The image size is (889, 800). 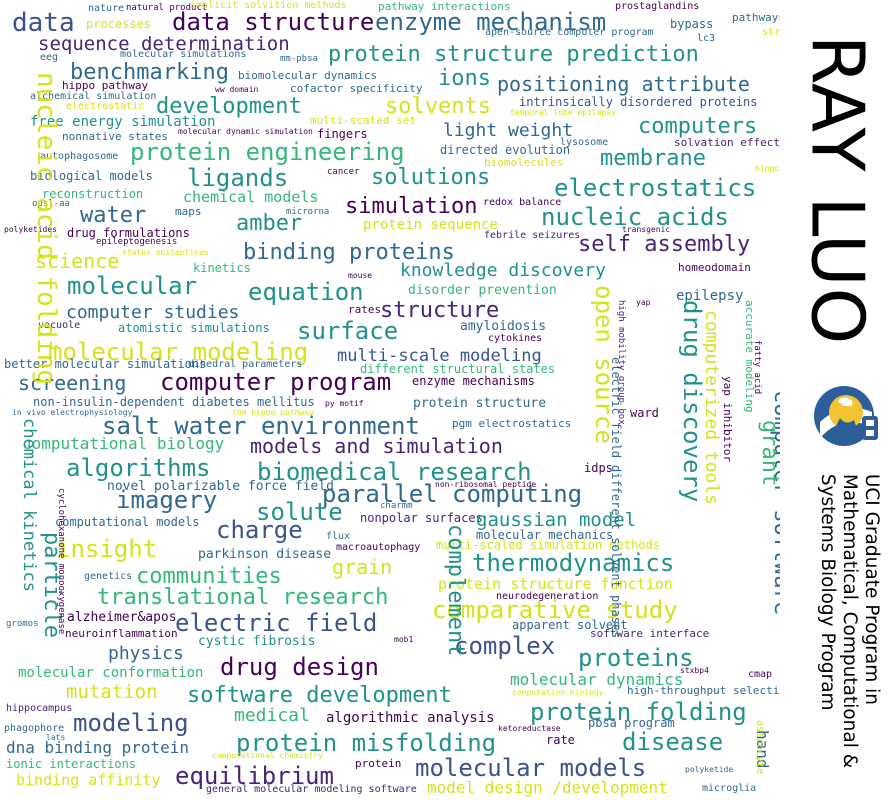 I want to click on cloud-word: solvents, so click(x=438, y=106).